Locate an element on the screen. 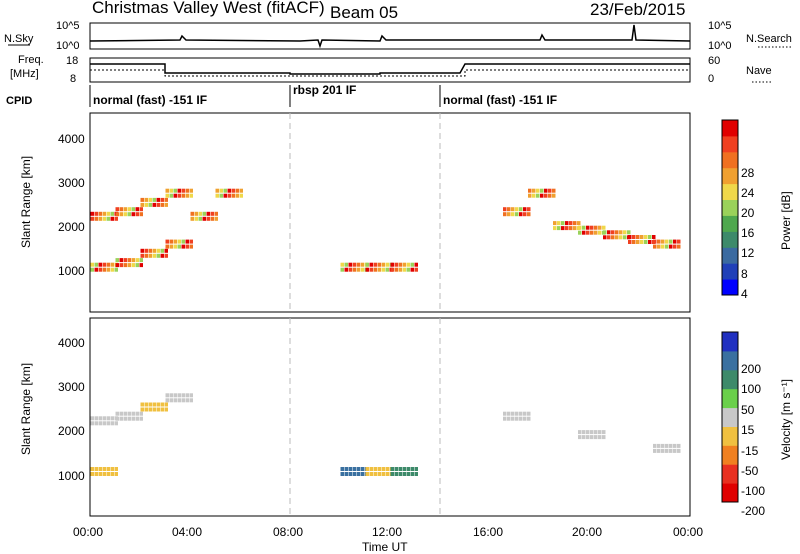 This screenshot has width=800, height=554. noise-tick-left-bottom: 10^0 is located at coordinates (68, 46).